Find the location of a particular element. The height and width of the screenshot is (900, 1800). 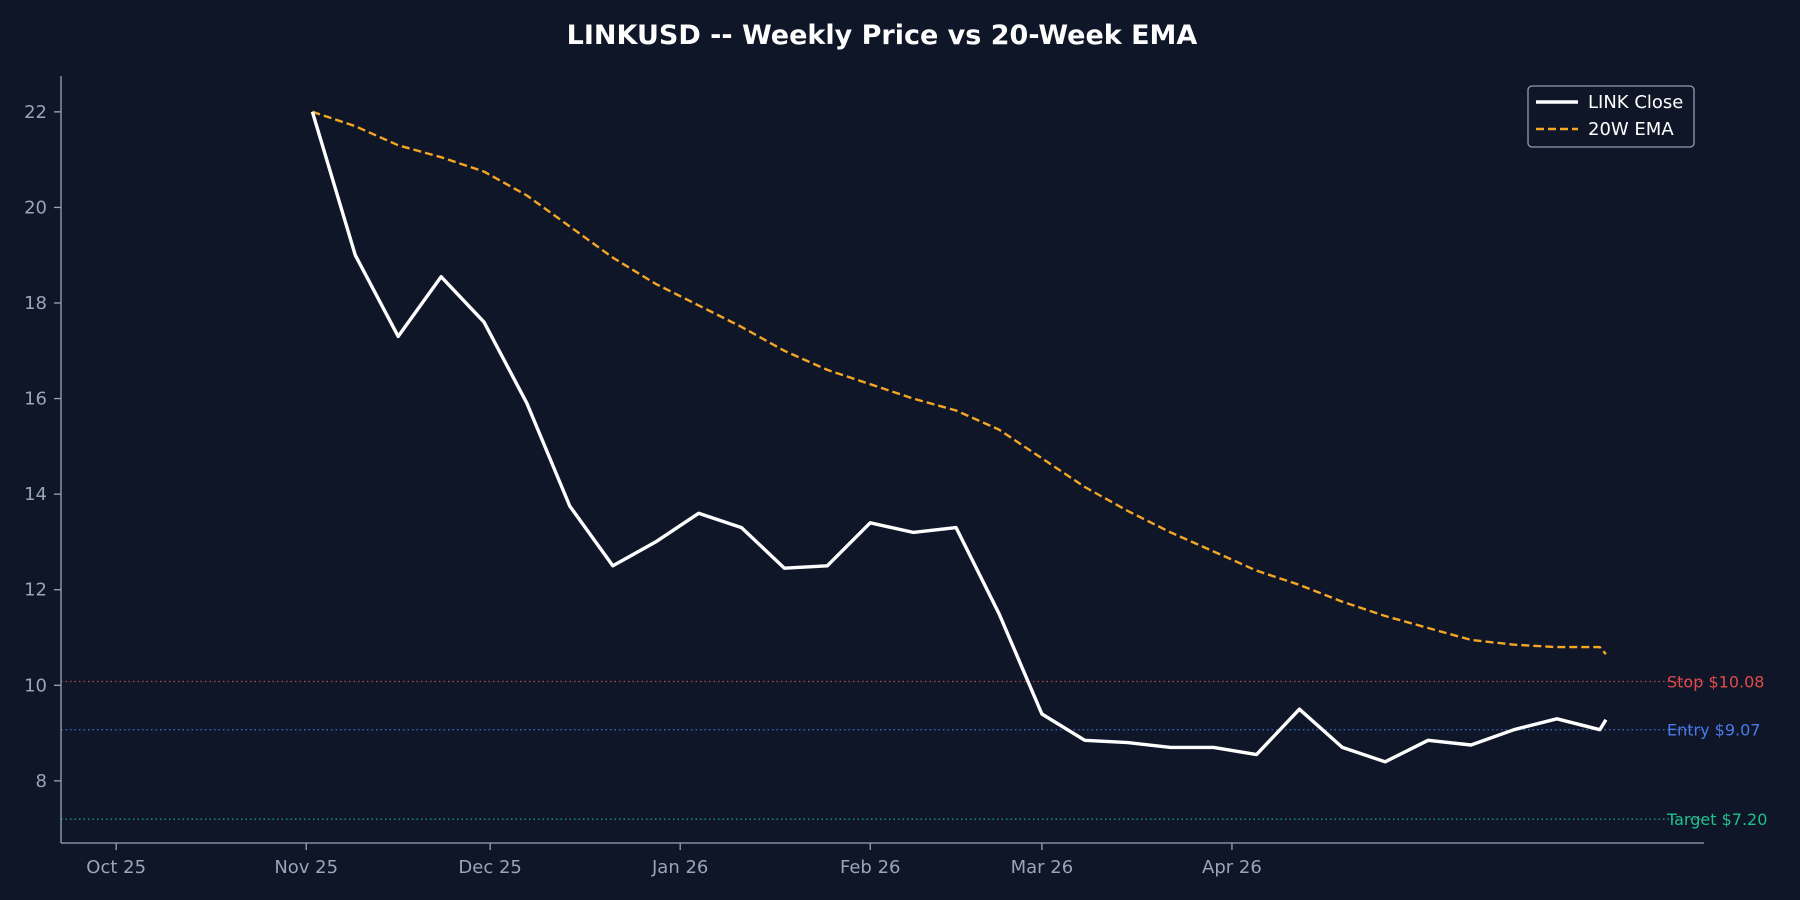

reference-line-label: Entry $9.07 is located at coordinates (1713, 730).